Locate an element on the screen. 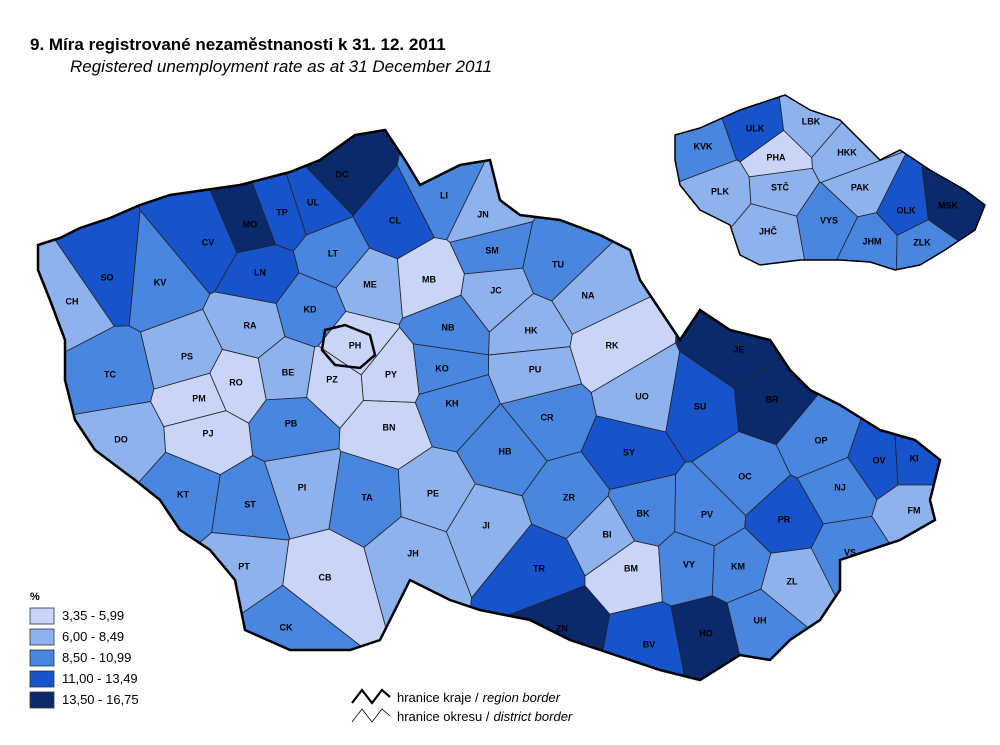  district-label: UL is located at coordinates (313, 202).